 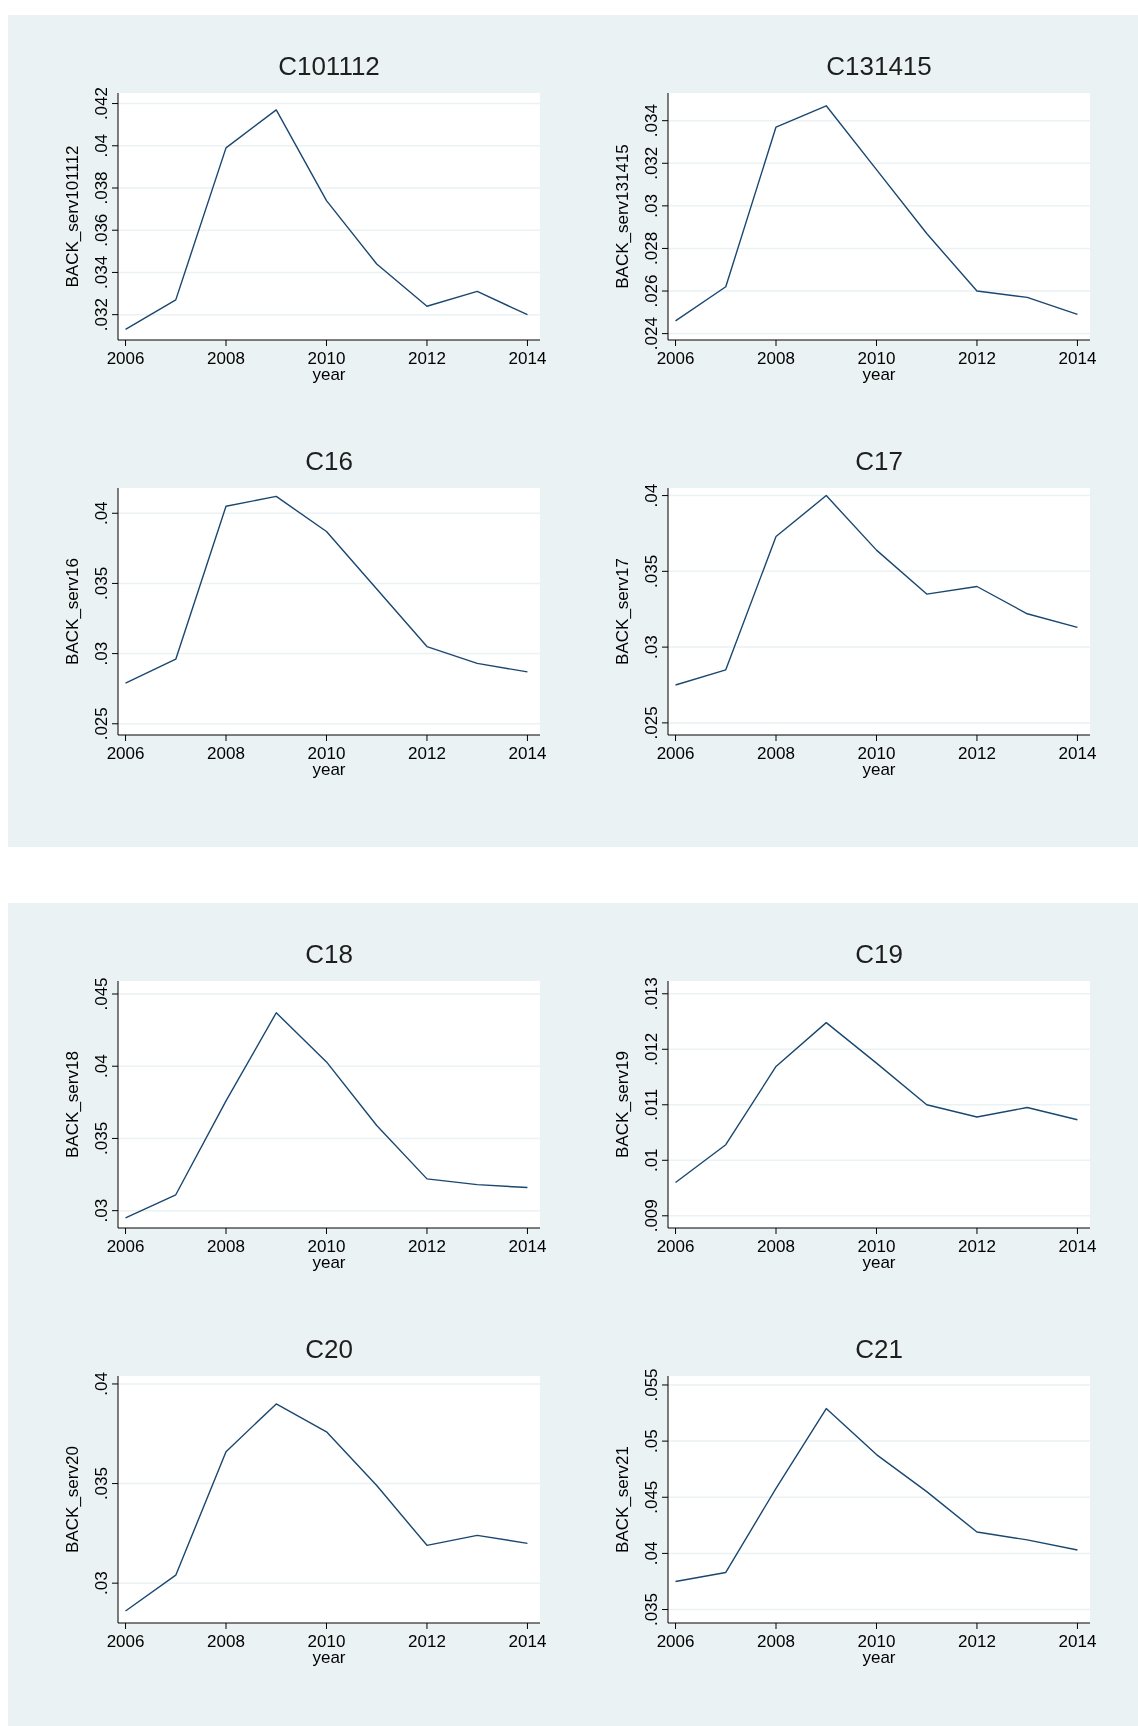 I want to click on y-tick-label: .05, so click(x=651, y=1441).